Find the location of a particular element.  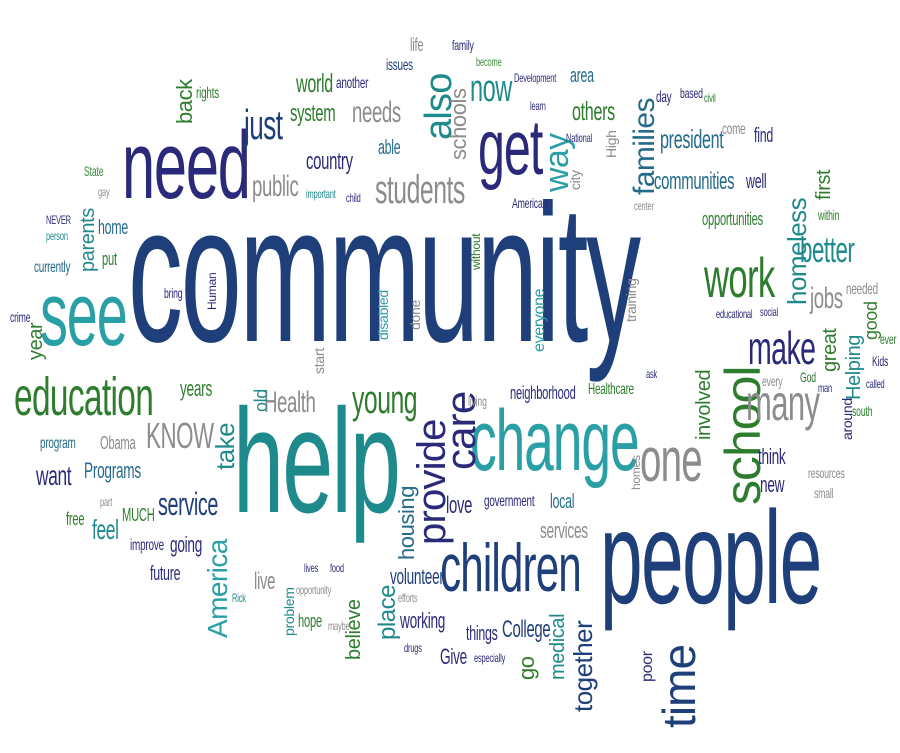

word-opportunity: opportunity is located at coordinates (314, 590).